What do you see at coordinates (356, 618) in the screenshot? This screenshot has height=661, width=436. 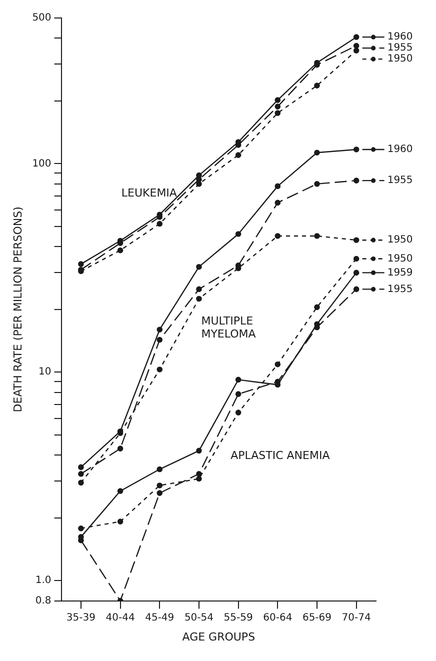 I see `x-tick-label: 70-74` at bounding box center [356, 618].